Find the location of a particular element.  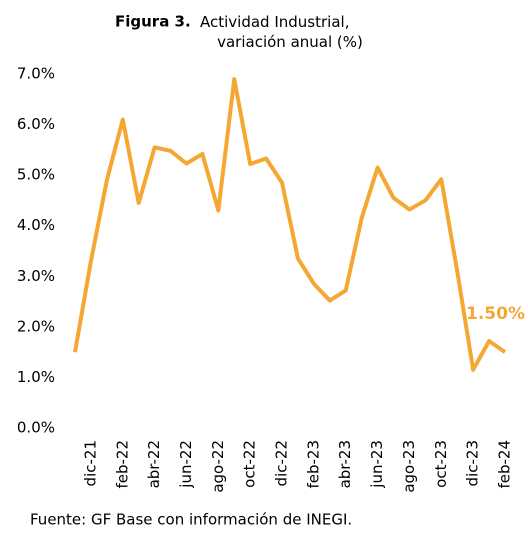

y-tick-label: 6.0% is located at coordinates (36, 124).